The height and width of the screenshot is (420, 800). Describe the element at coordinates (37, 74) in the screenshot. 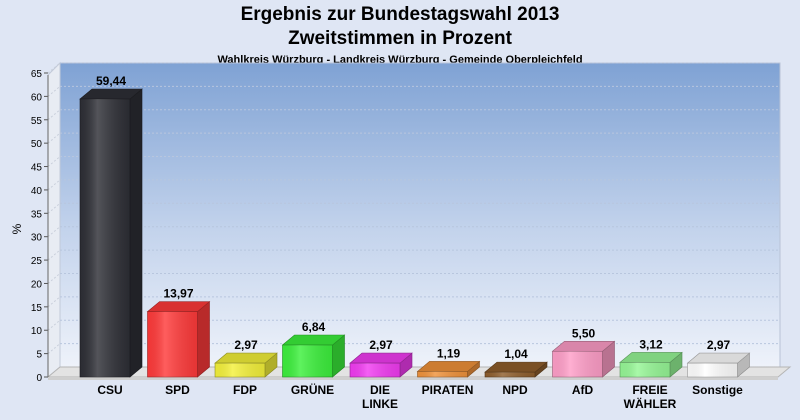

I see `y-tick-label: 65` at that location.